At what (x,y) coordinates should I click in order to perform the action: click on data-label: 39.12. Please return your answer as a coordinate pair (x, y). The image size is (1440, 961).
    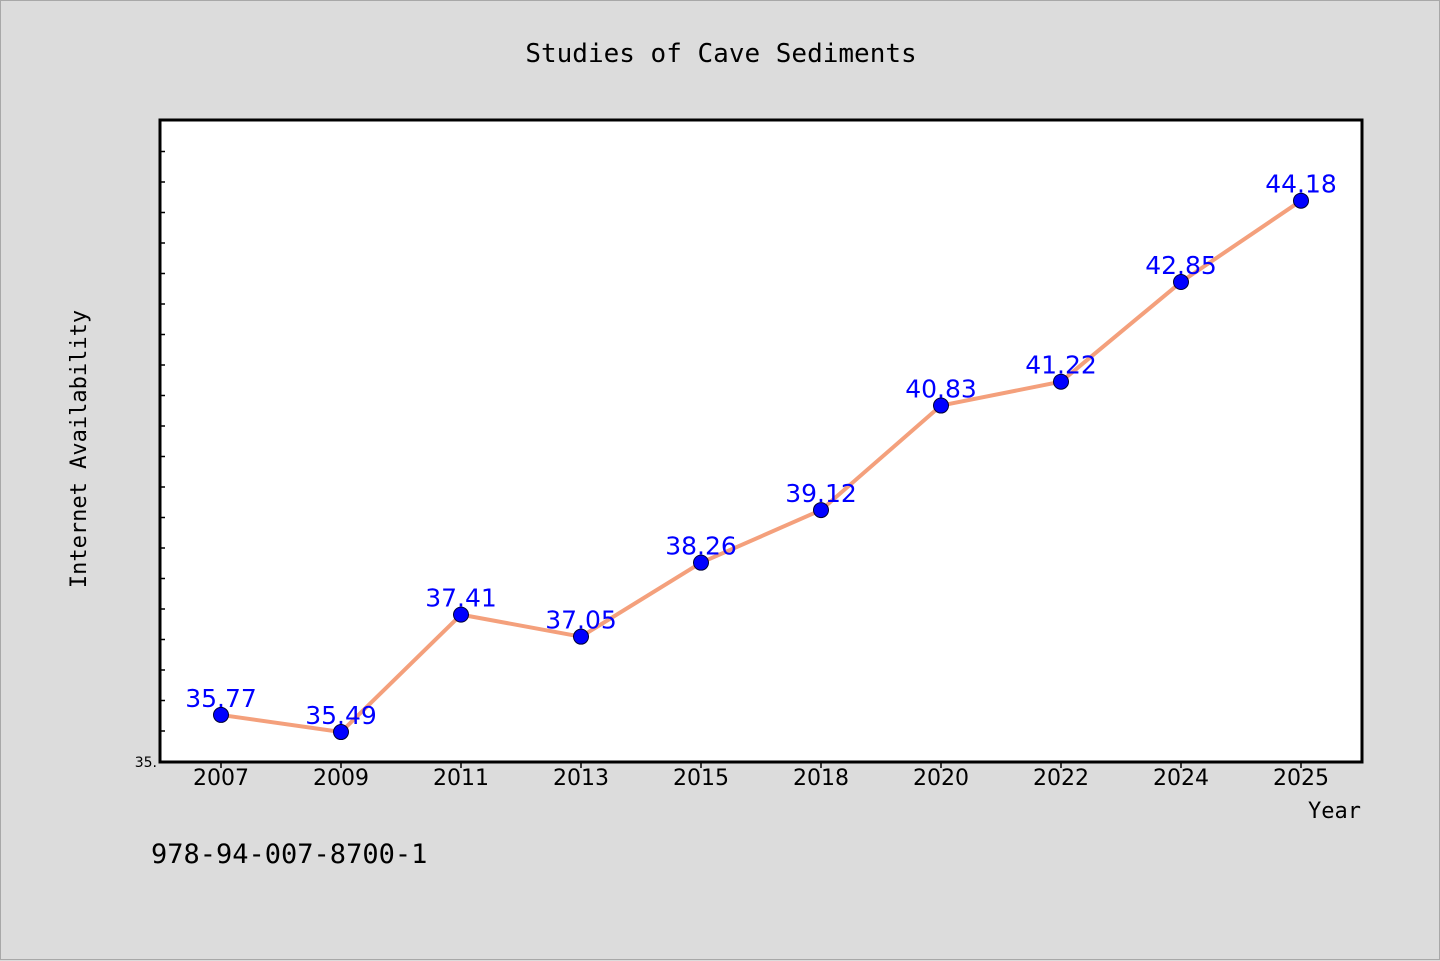
    Looking at the image, I should click on (821, 493).